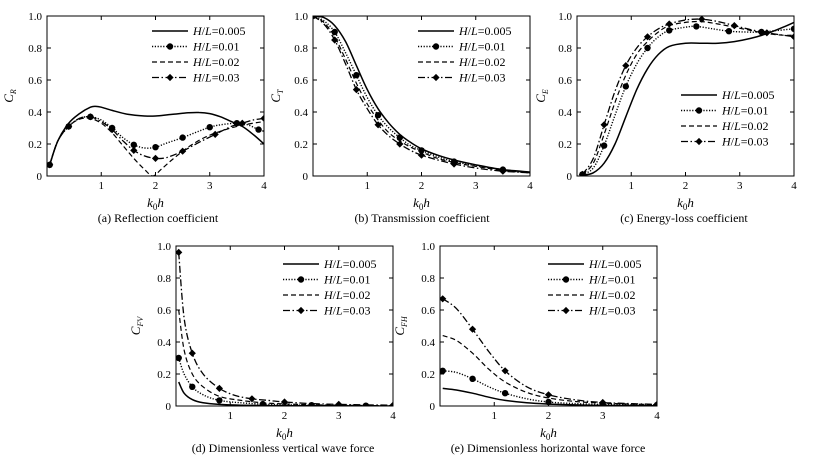  Describe the element at coordinates (210, 186) in the screenshot. I see `x-tick-label: 3` at that location.